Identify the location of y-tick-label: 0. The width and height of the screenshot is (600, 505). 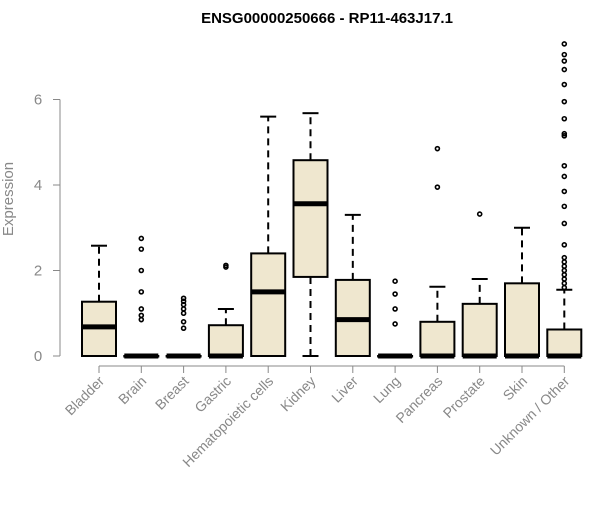
(38, 356).